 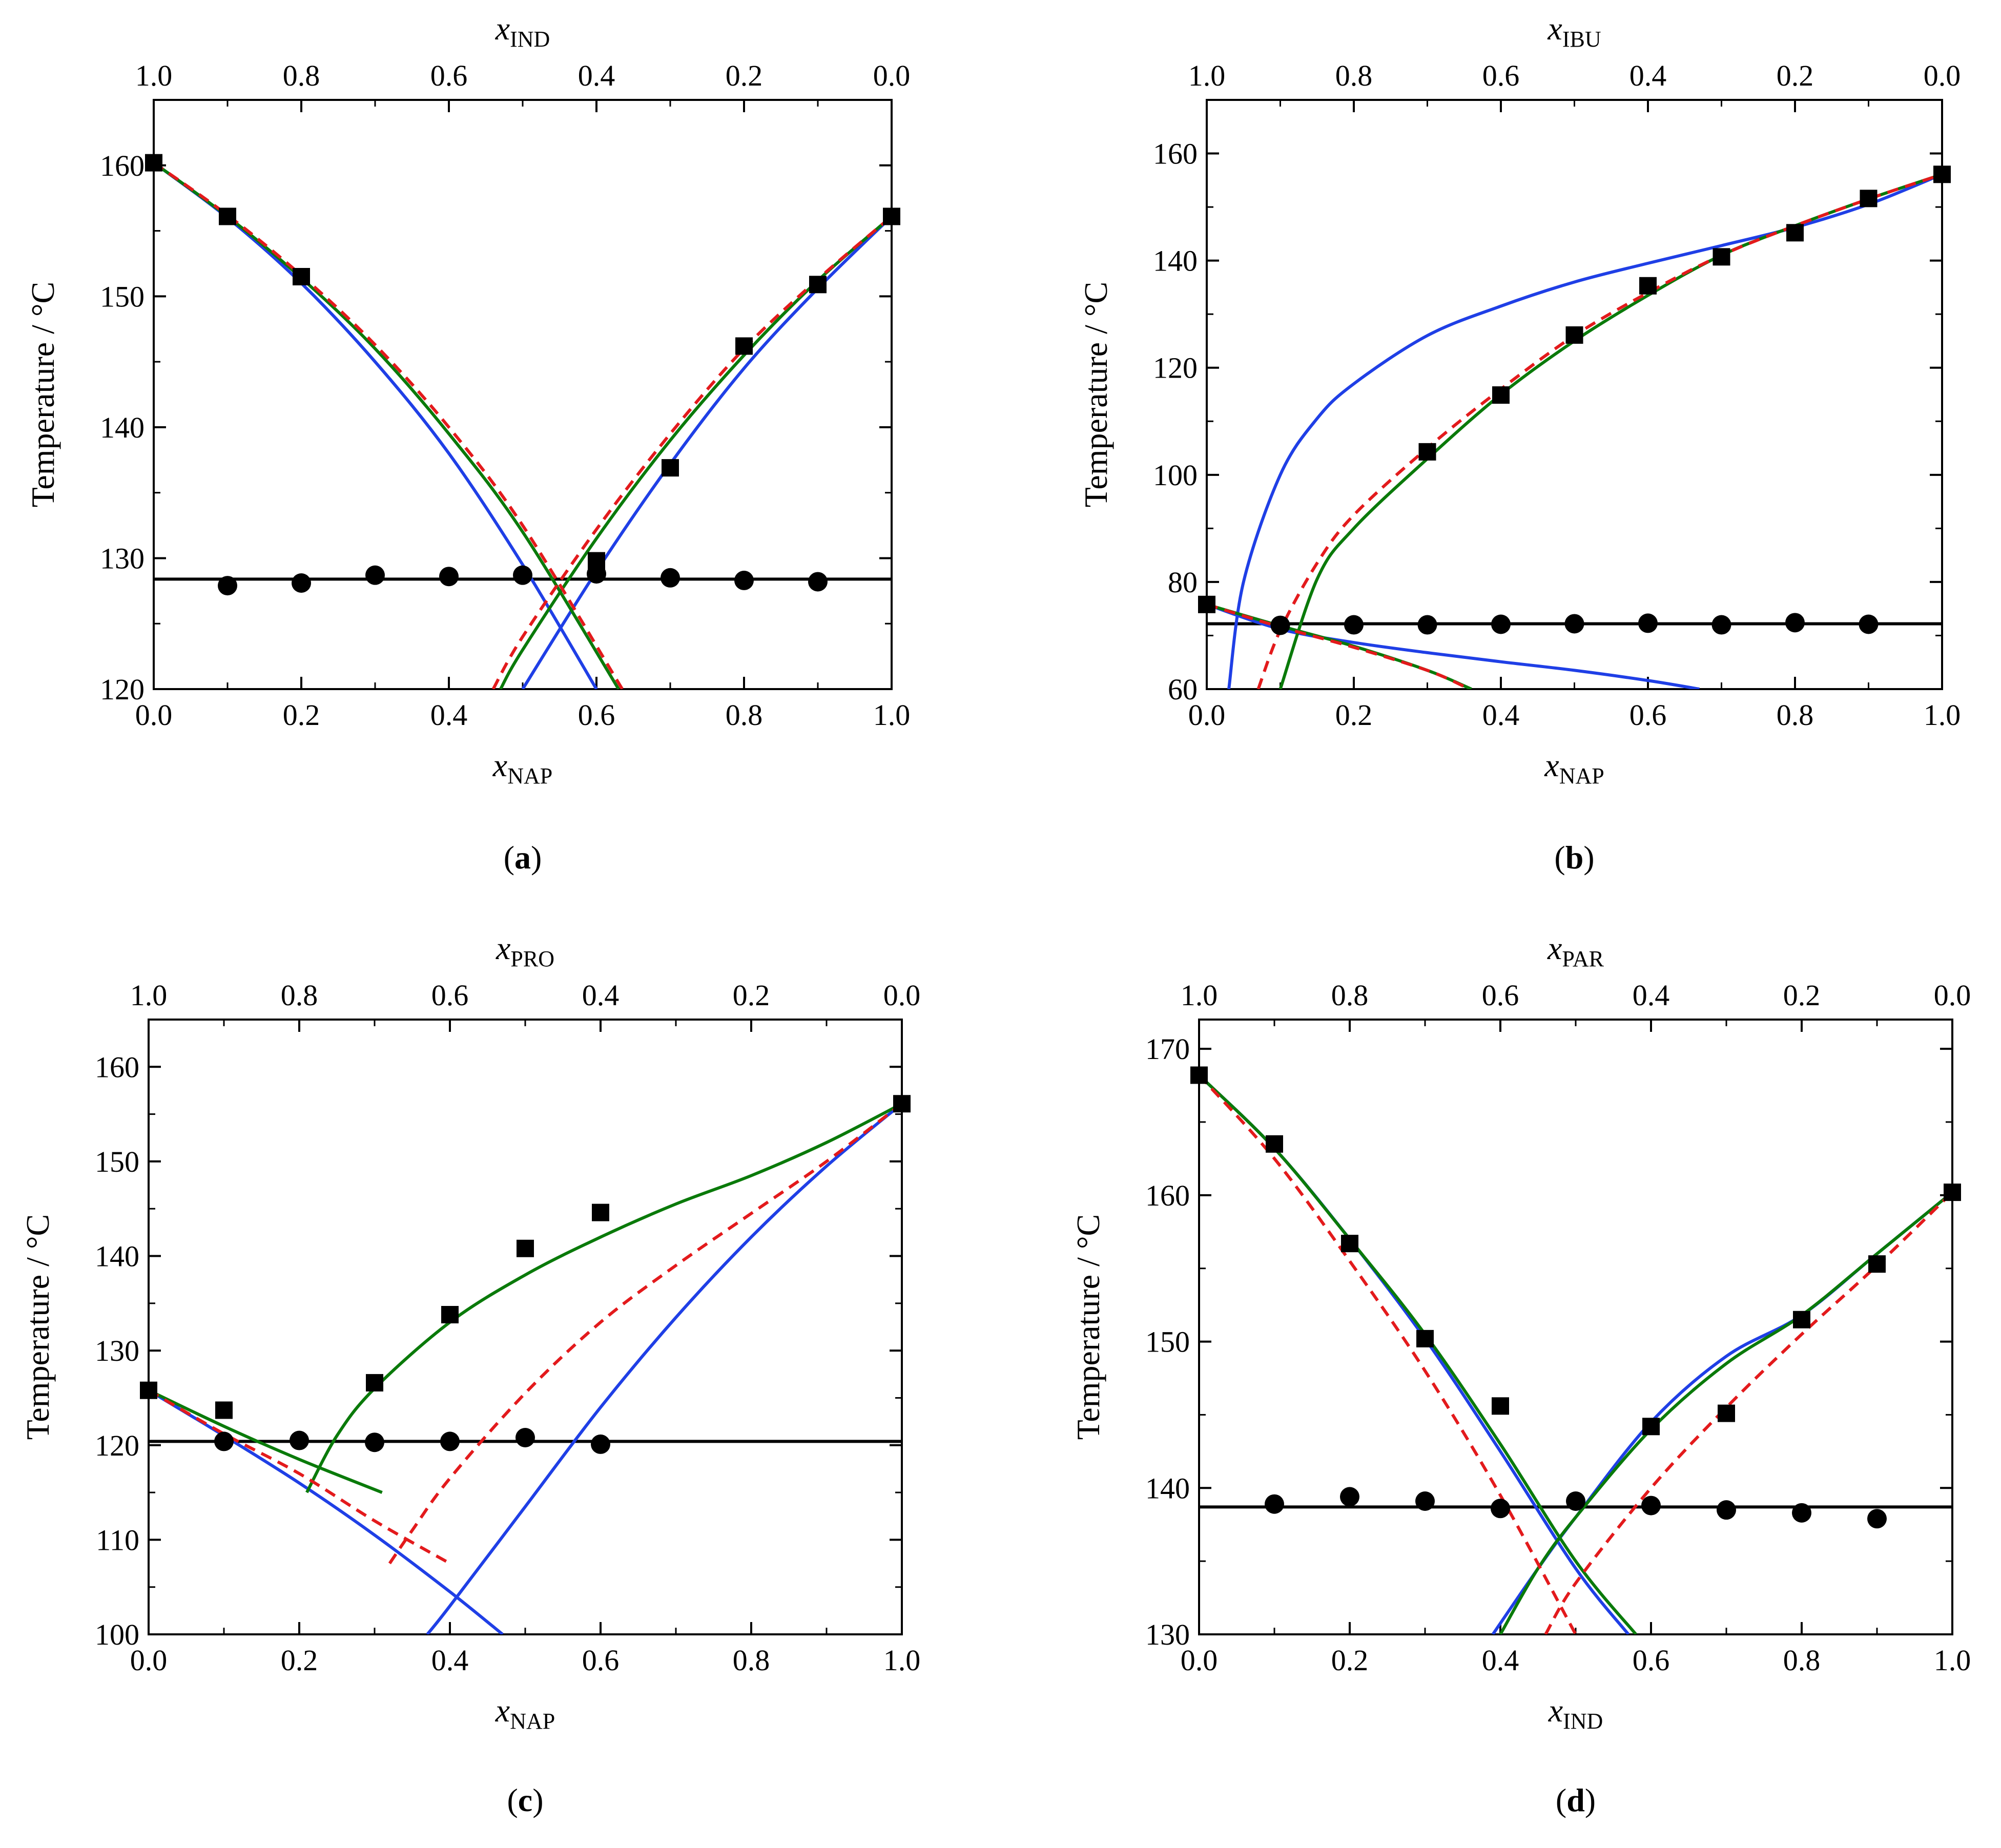 I want to click on y-tick-label: 150, so click(x=117, y=1161).